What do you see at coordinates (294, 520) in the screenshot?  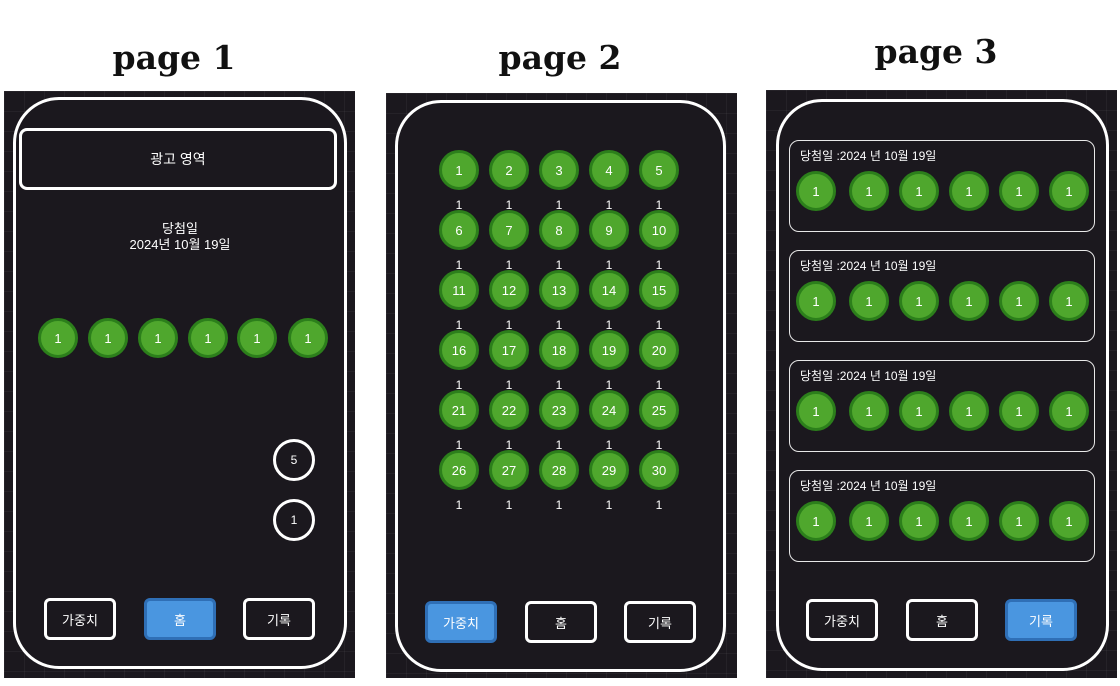 I see `floating-circle-button: 1` at bounding box center [294, 520].